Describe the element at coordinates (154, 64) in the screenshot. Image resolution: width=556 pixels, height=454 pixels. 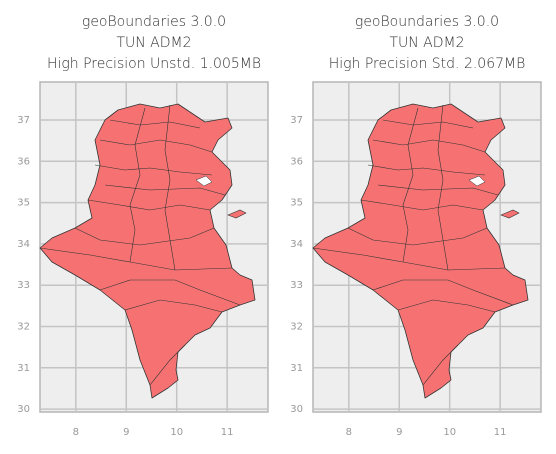
I see `panel-title: High Precision Unstd. 1.005MB` at that location.